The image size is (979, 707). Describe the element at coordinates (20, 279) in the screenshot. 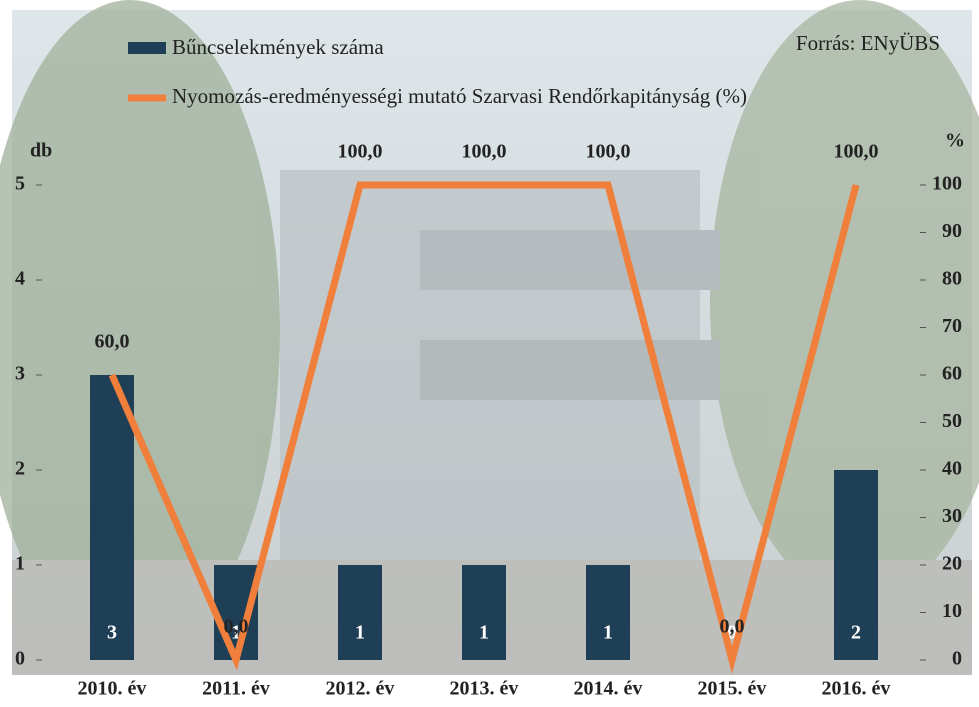

I see `y-tick-label: 4` at that location.